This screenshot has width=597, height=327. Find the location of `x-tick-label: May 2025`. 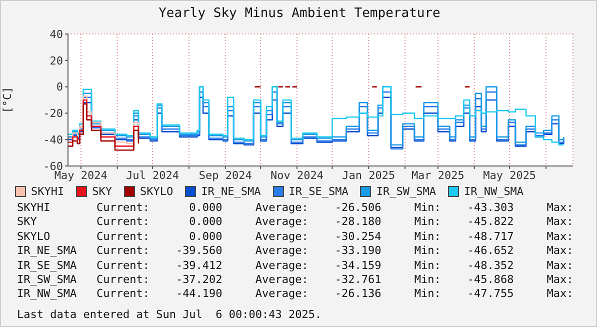

x-tick-label: May 2025 is located at coordinates (509, 175).